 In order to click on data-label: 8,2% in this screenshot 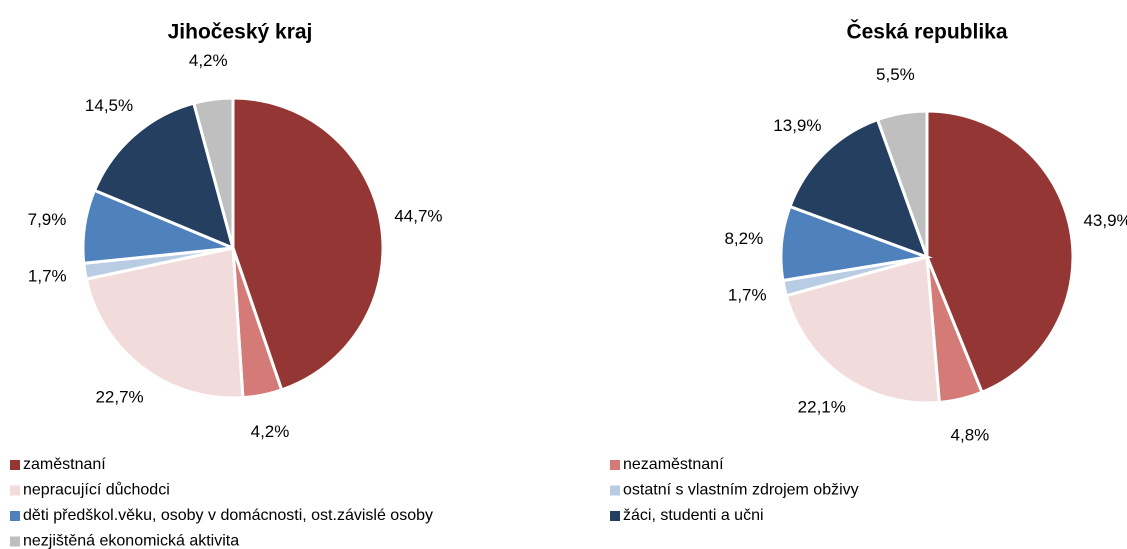, I will do `click(743, 238)`.